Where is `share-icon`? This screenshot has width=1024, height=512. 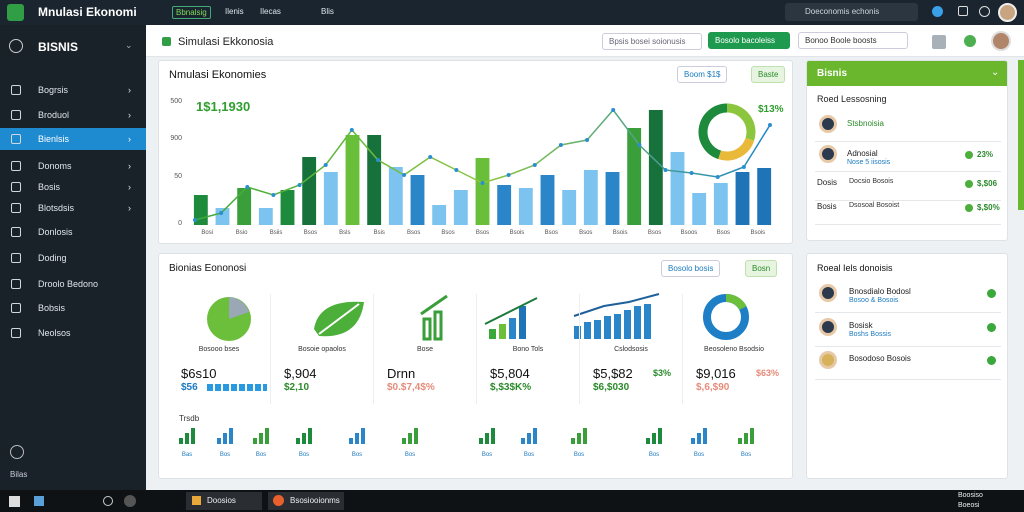
share-icon is located at coordinates (970, 41).